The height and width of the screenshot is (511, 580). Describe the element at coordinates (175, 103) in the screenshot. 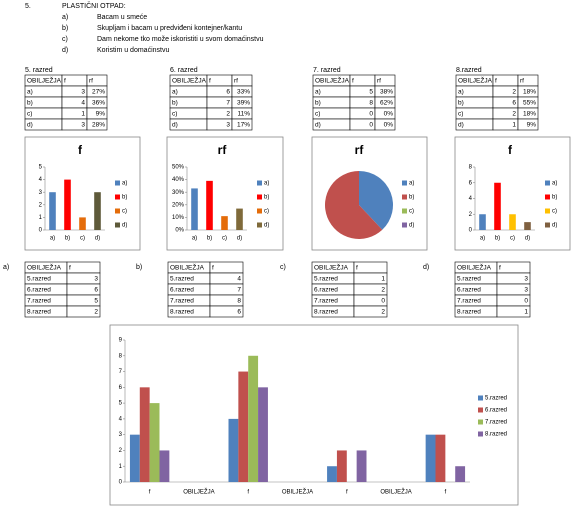

I see `table-value: b)` at that location.